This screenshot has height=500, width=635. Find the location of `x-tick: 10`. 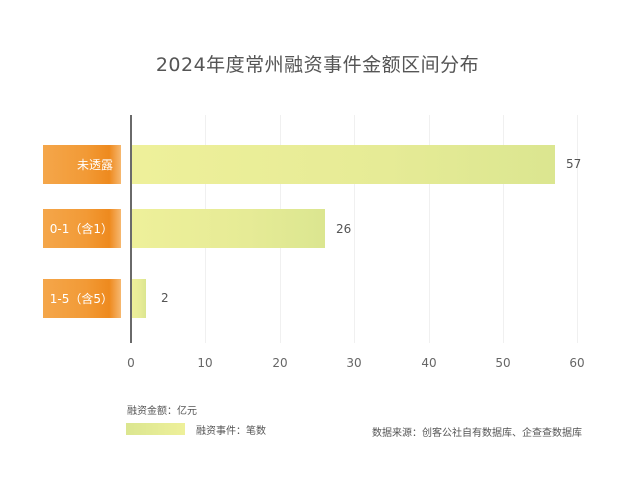

x-tick: 10 is located at coordinates (205, 363).